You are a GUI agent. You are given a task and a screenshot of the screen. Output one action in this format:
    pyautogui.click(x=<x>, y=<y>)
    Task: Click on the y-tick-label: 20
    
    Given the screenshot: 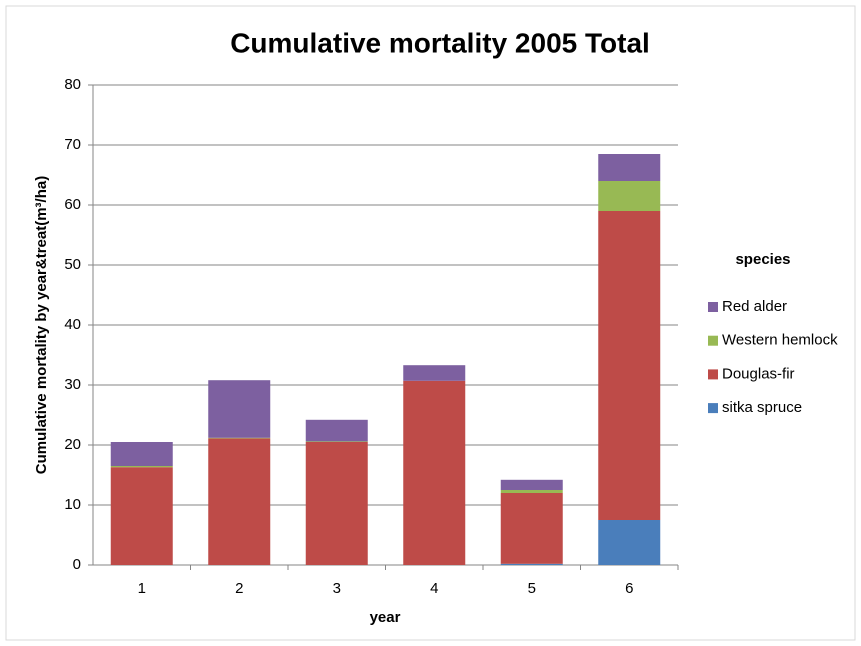 What is the action you would take?
    pyautogui.click(x=72, y=444)
    